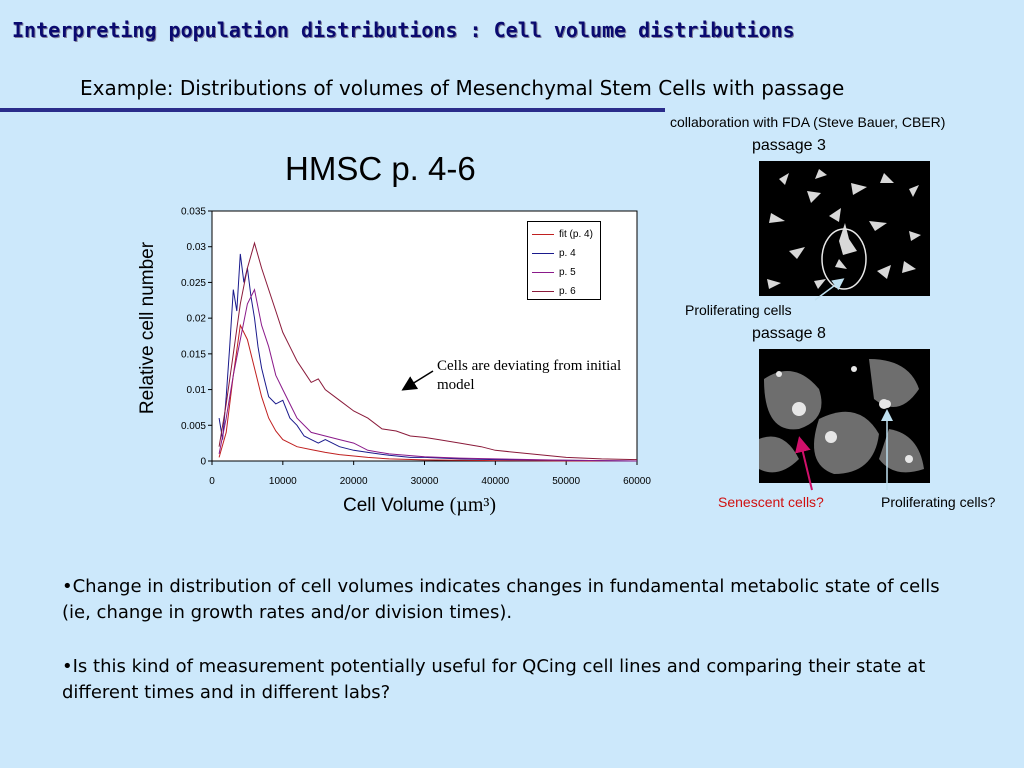  I want to click on legend-item: p. 4, so click(554, 253).